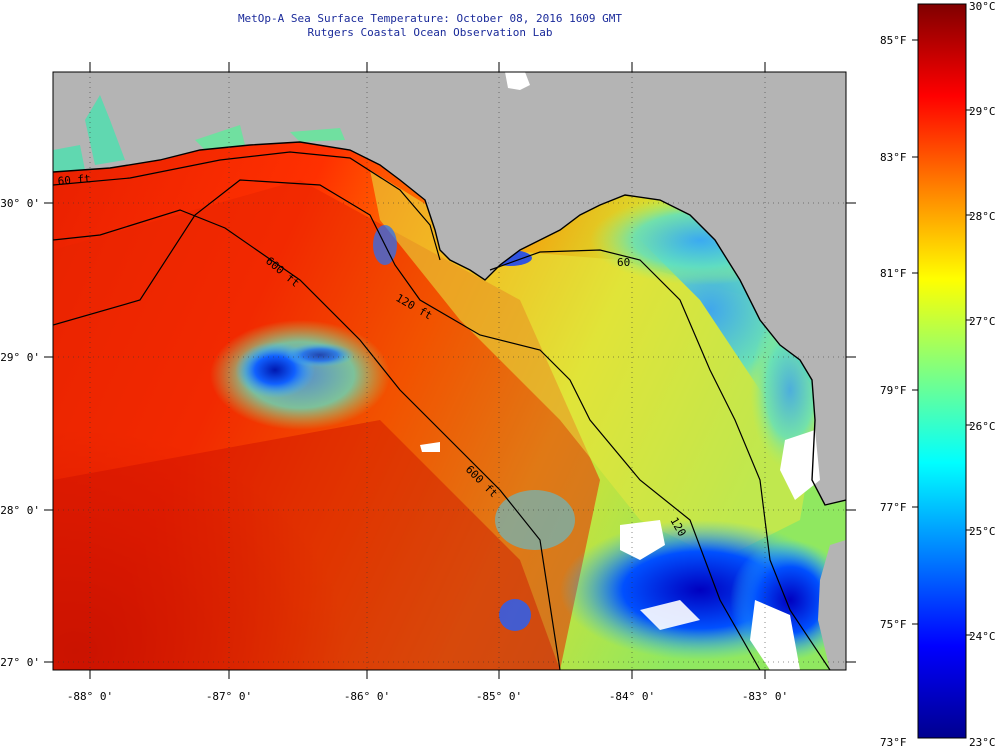 The width and height of the screenshot is (1000, 754). I want to click on colorbar-fahrenheit-label: 73°F, so click(893, 742).